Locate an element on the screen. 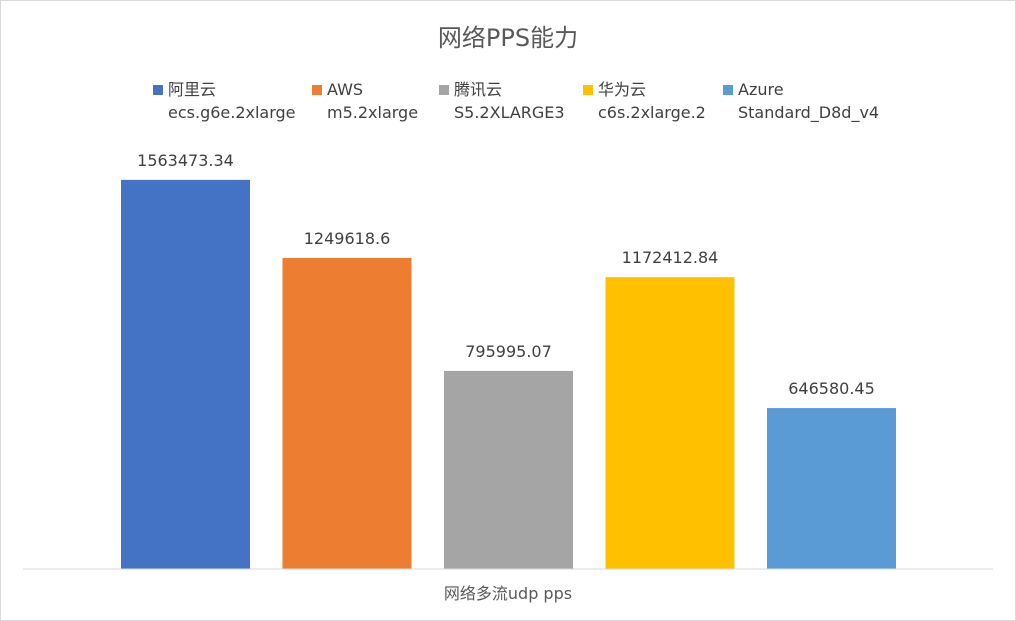  legend-item: Azure Standard_D8d_v4 is located at coordinates (801, 101).